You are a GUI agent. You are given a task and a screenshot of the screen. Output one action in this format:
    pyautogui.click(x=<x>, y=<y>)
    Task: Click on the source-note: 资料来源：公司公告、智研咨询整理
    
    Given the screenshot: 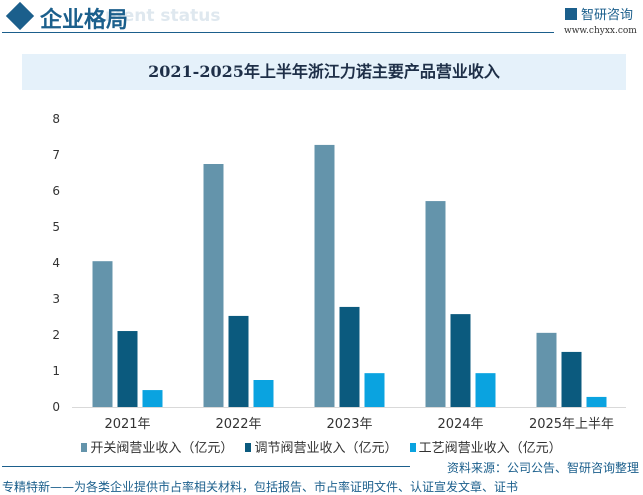 What is the action you would take?
    pyautogui.click(x=542, y=468)
    